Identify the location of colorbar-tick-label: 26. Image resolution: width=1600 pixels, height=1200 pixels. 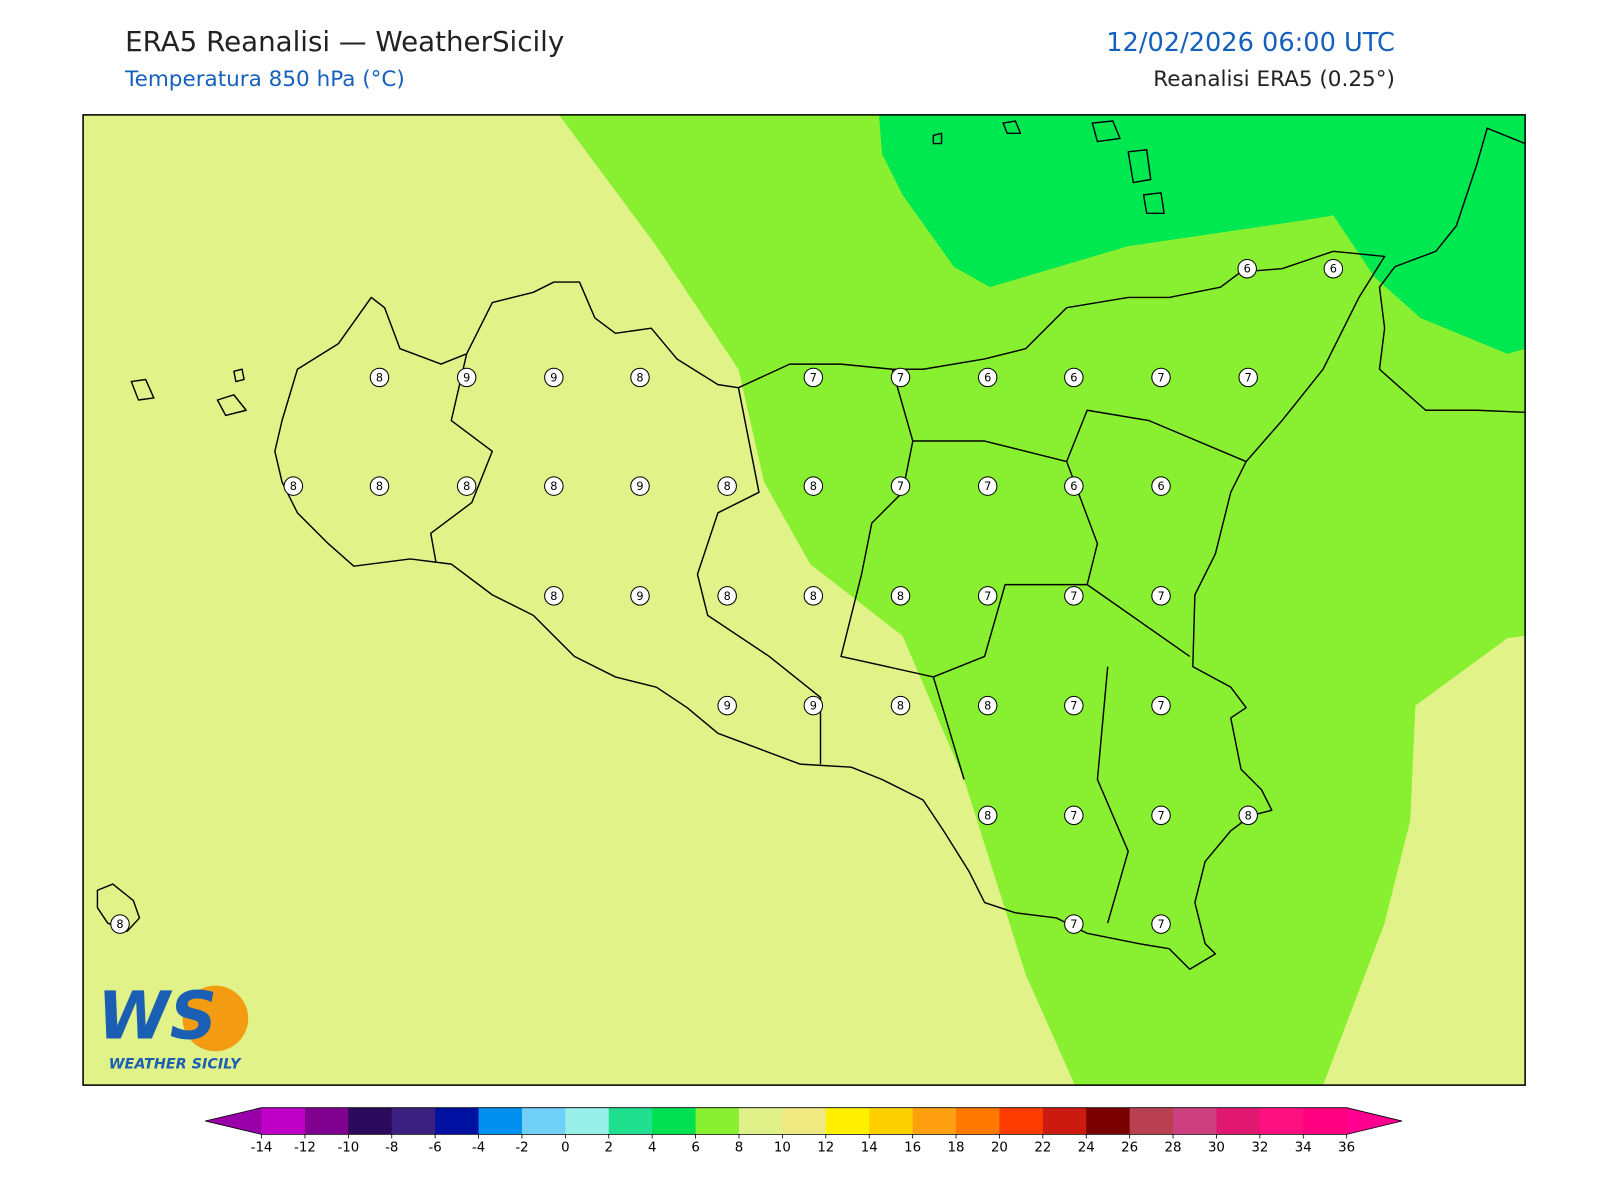
(1129, 1148).